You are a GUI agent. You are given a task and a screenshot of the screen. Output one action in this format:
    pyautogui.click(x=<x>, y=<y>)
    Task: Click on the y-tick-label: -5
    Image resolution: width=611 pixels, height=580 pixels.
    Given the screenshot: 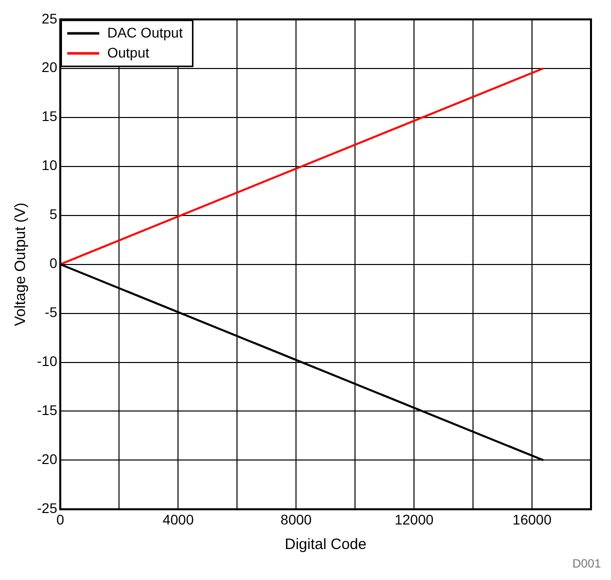 What is the action you would take?
    pyautogui.click(x=51, y=312)
    